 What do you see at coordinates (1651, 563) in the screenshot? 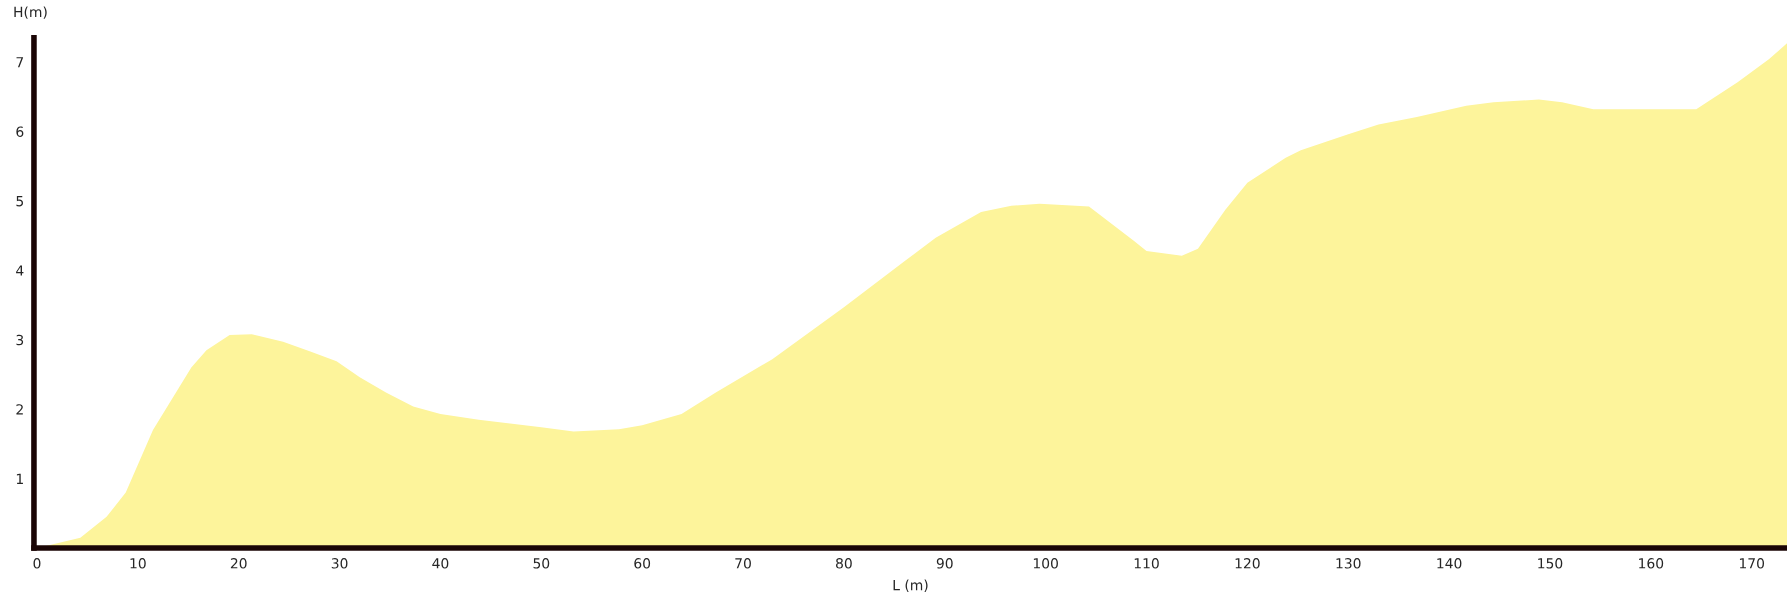
I see `x-tick-label: 160` at bounding box center [1651, 563].